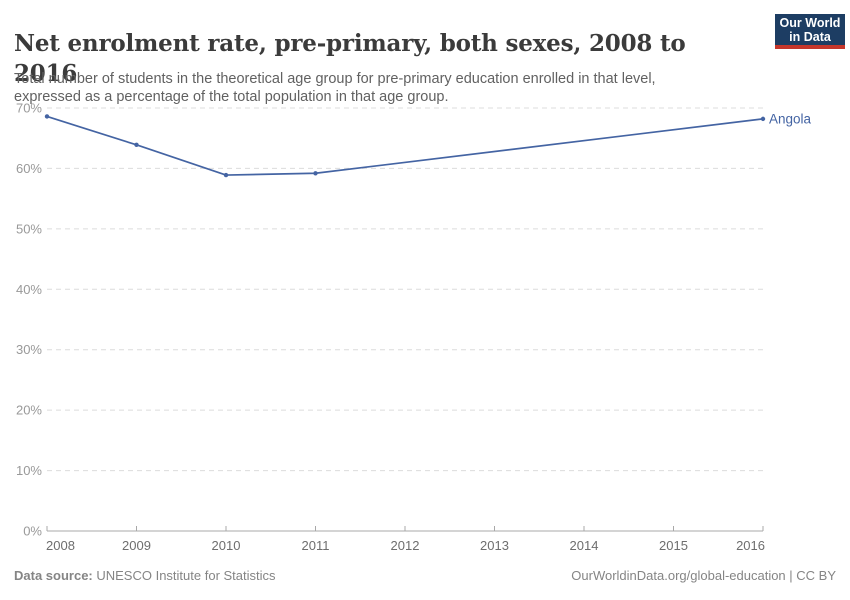 This screenshot has height=600, width=850. What do you see at coordinates (584, 545) in the screenshot?
I see `x-axis-tick-label: 2014` at bounding box center [584, 545].